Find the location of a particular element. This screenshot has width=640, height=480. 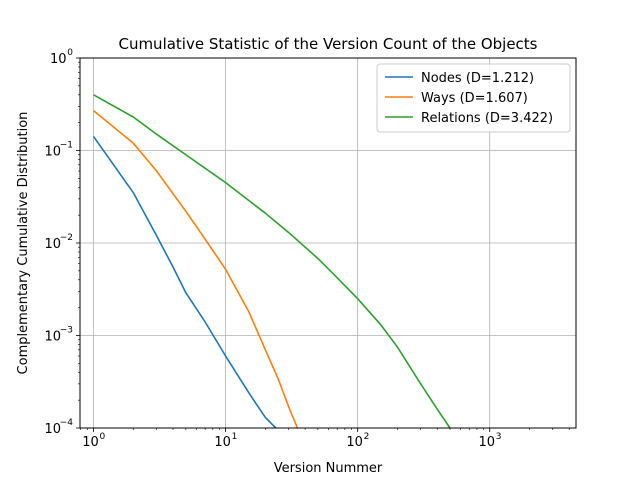

y-tick-exponent: −1 is located at coordinates (66, 146).